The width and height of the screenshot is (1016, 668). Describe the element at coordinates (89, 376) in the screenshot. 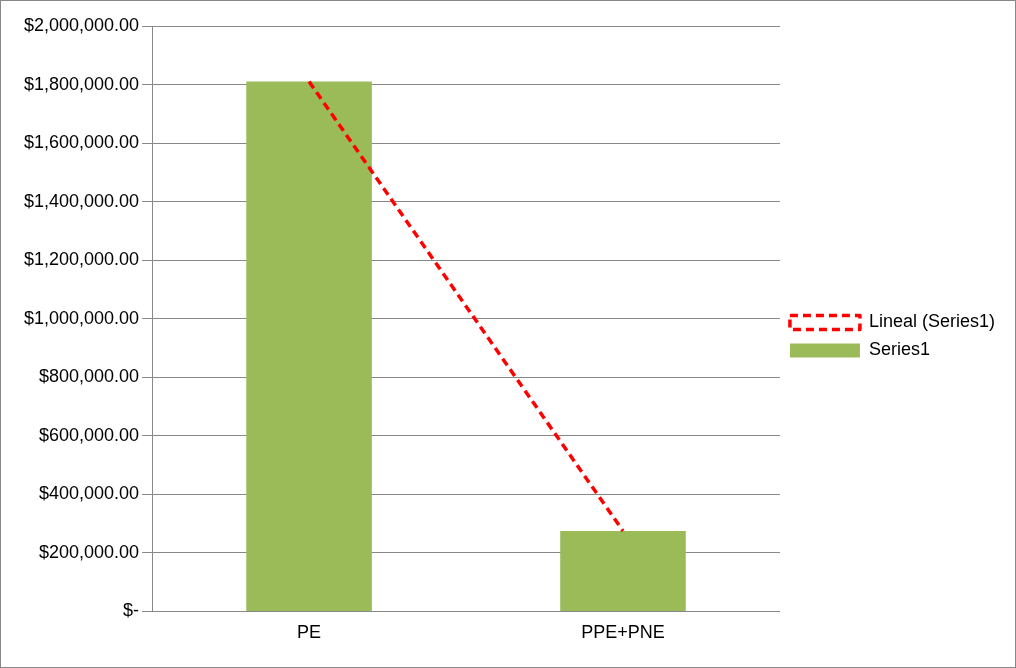

I see `y-tick-label: $800,000.00` at that location.